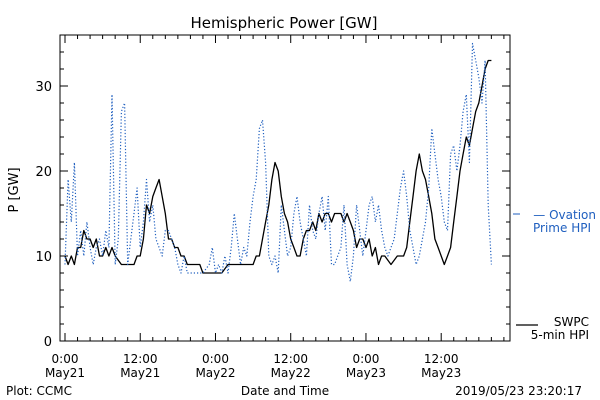 This screenshot has width=600, height=400. I want to click on x-axis-label: Date and Time, so click(285, 391).